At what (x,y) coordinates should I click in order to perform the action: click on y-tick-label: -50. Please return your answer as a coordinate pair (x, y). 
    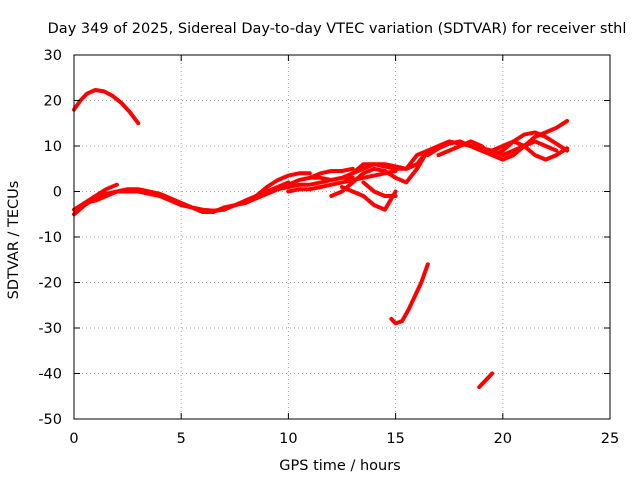
    Looking at the image, I should click on (50, 420).